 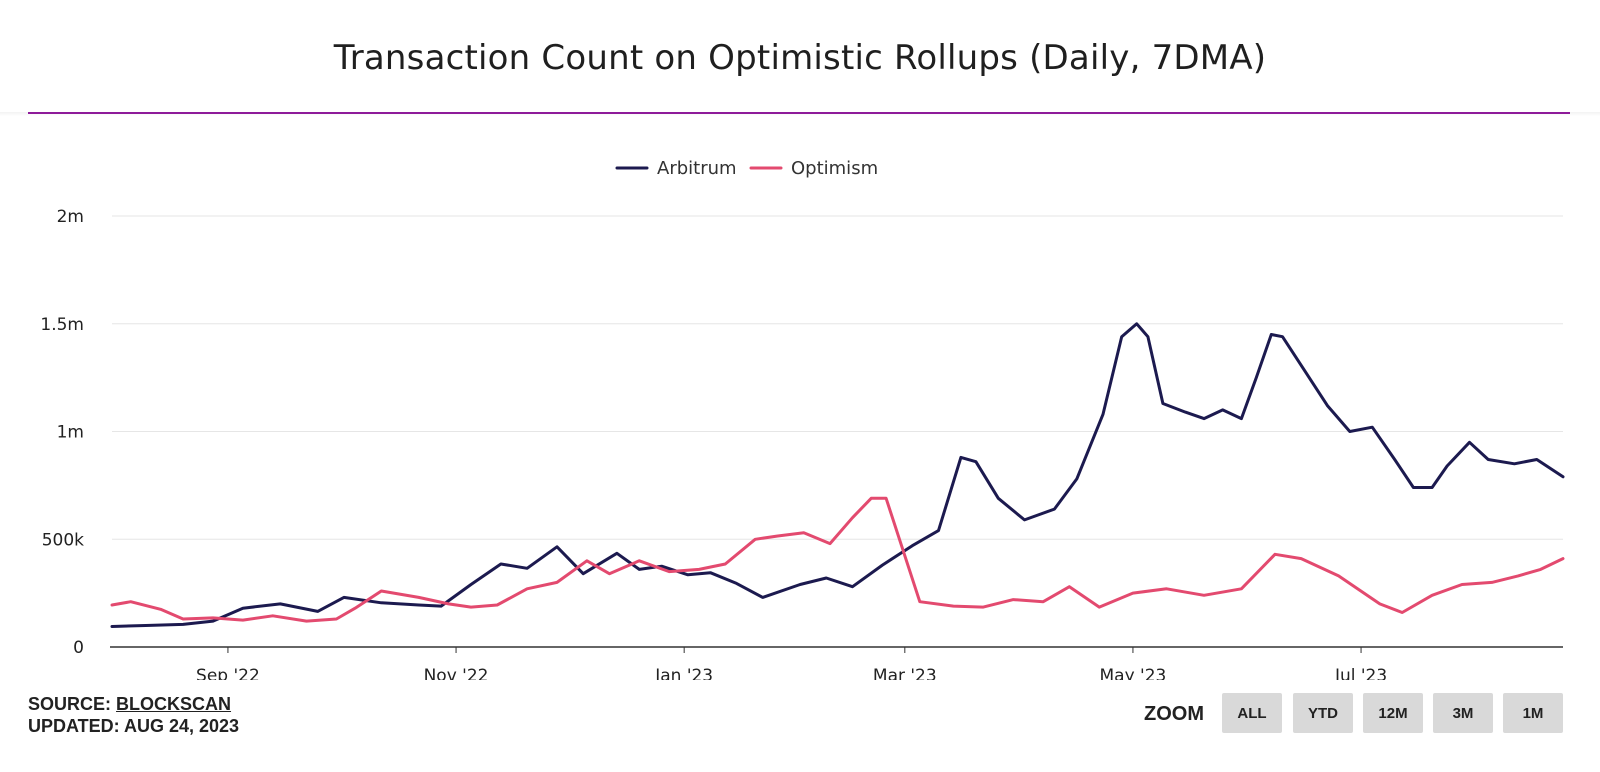 I want to click on source-line: SOURCE: BLOCKSCAN, so click(x=133, y=704).